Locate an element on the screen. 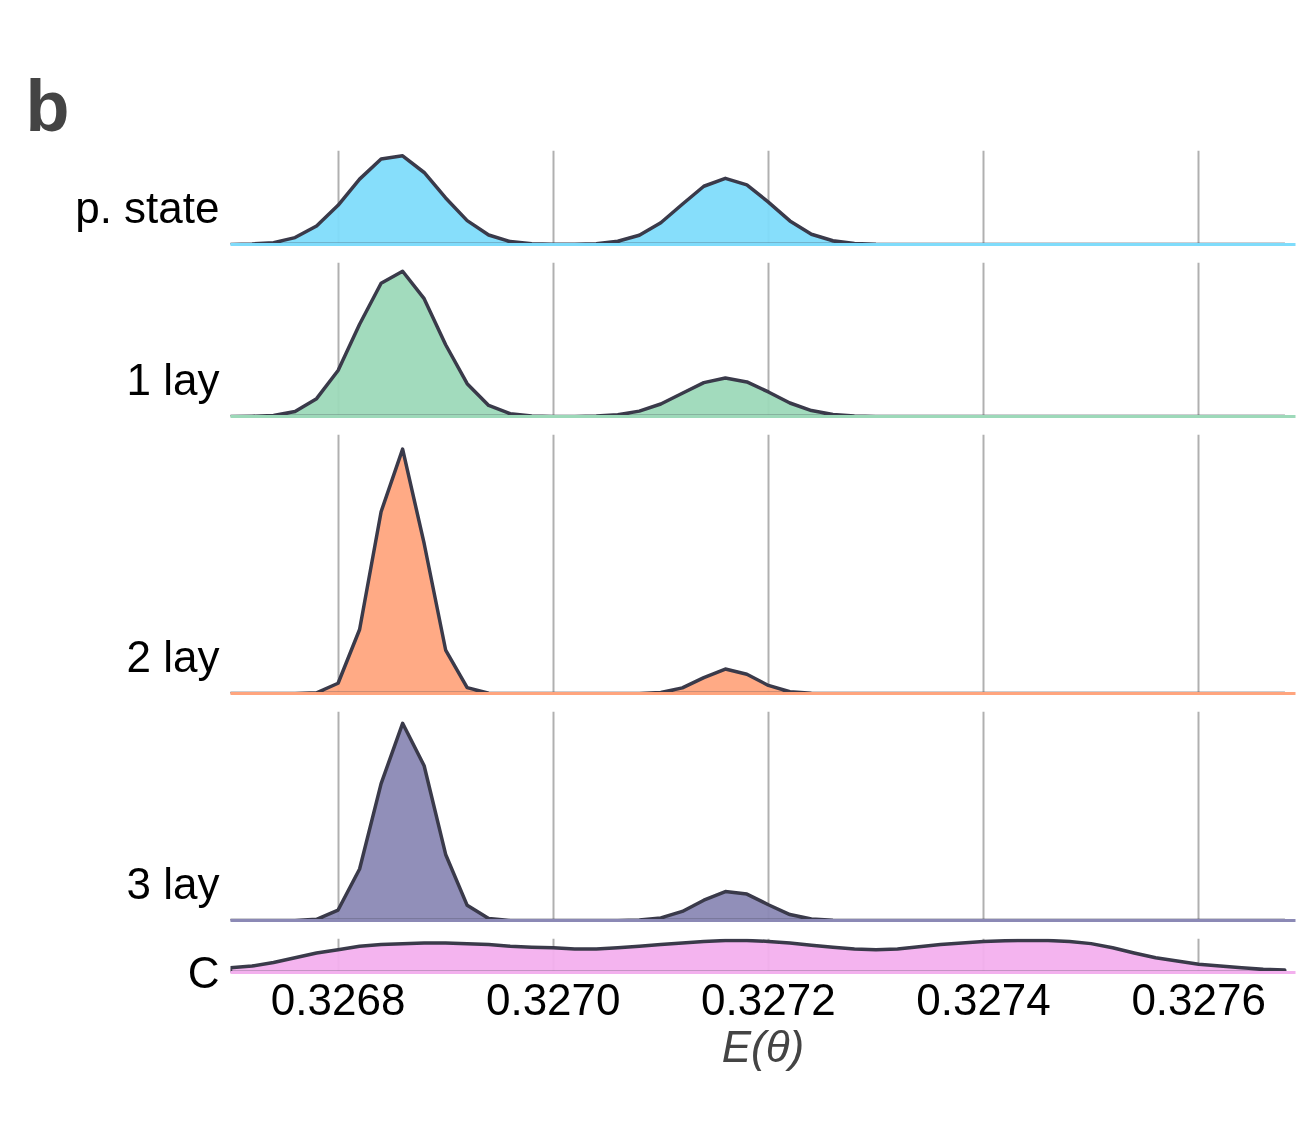 This screenshot has width=1303, height=1141. series-label: 2 lay is located at coordinates (173, 656).